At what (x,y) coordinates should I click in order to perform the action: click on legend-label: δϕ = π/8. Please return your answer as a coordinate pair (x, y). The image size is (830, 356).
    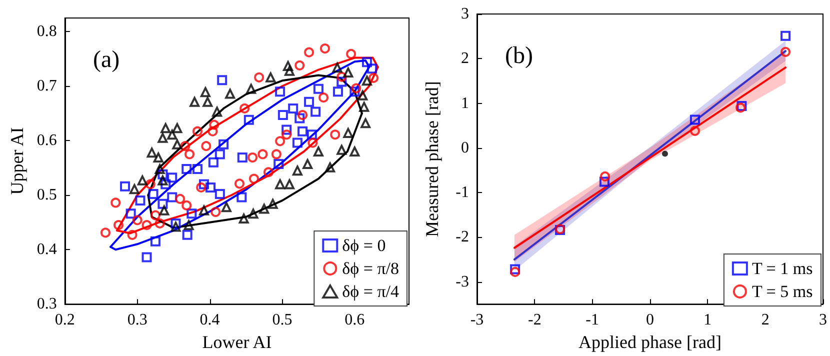
    Looking at the image, I should click on (371, 268).